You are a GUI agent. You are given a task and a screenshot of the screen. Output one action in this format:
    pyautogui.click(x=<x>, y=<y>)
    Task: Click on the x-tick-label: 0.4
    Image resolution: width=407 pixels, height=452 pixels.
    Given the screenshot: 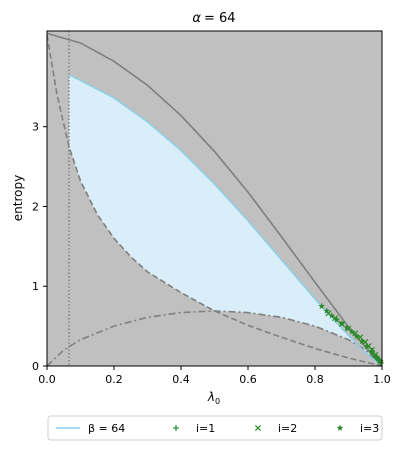 What is the action you would take?
    pyautogui.click(x=181, y=379)
    